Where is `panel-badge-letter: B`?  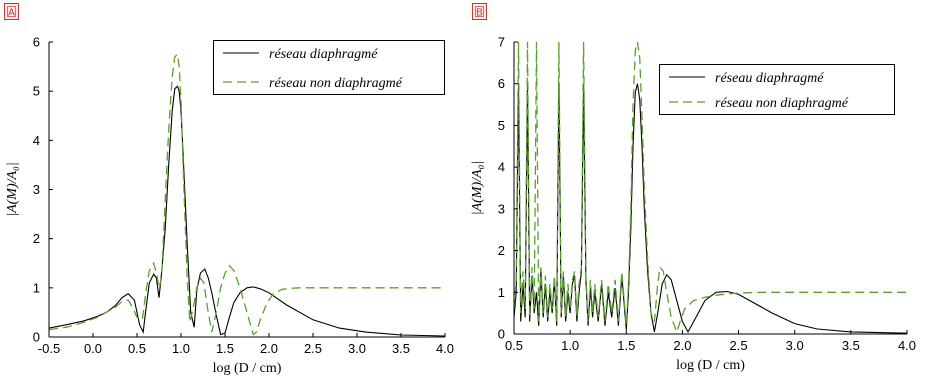
panel-badge-letter: B is located at coordinates (479, 13).